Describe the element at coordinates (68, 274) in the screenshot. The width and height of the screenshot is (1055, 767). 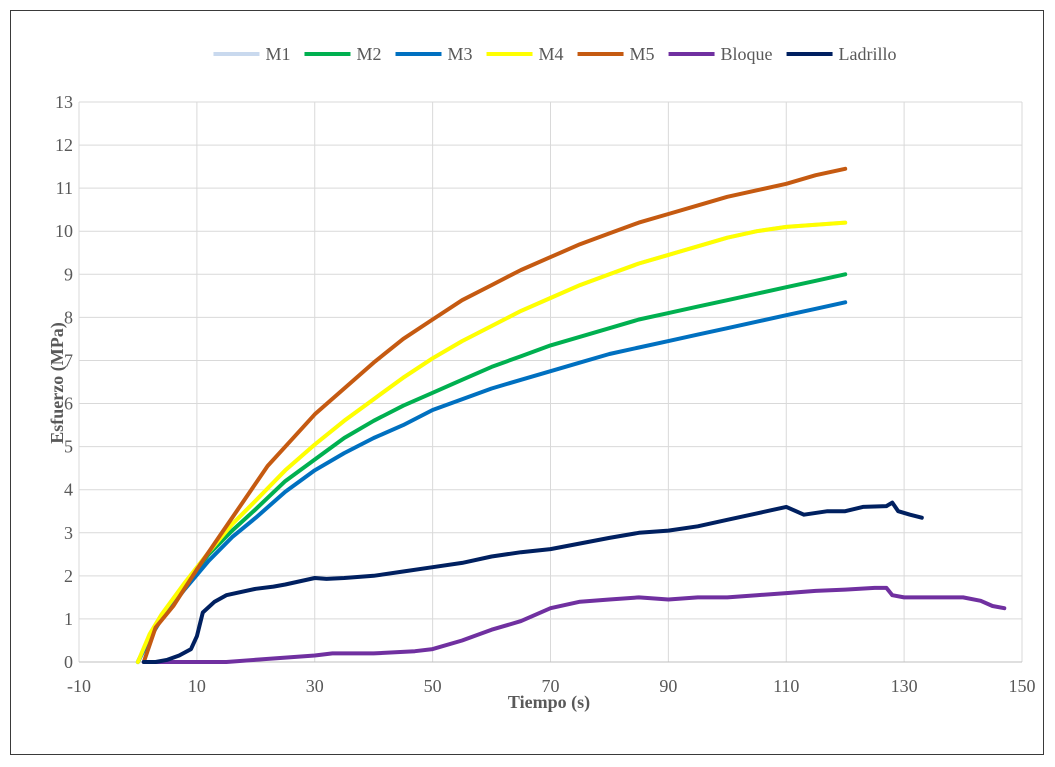
I see `y-tick-label: 9` at that location.